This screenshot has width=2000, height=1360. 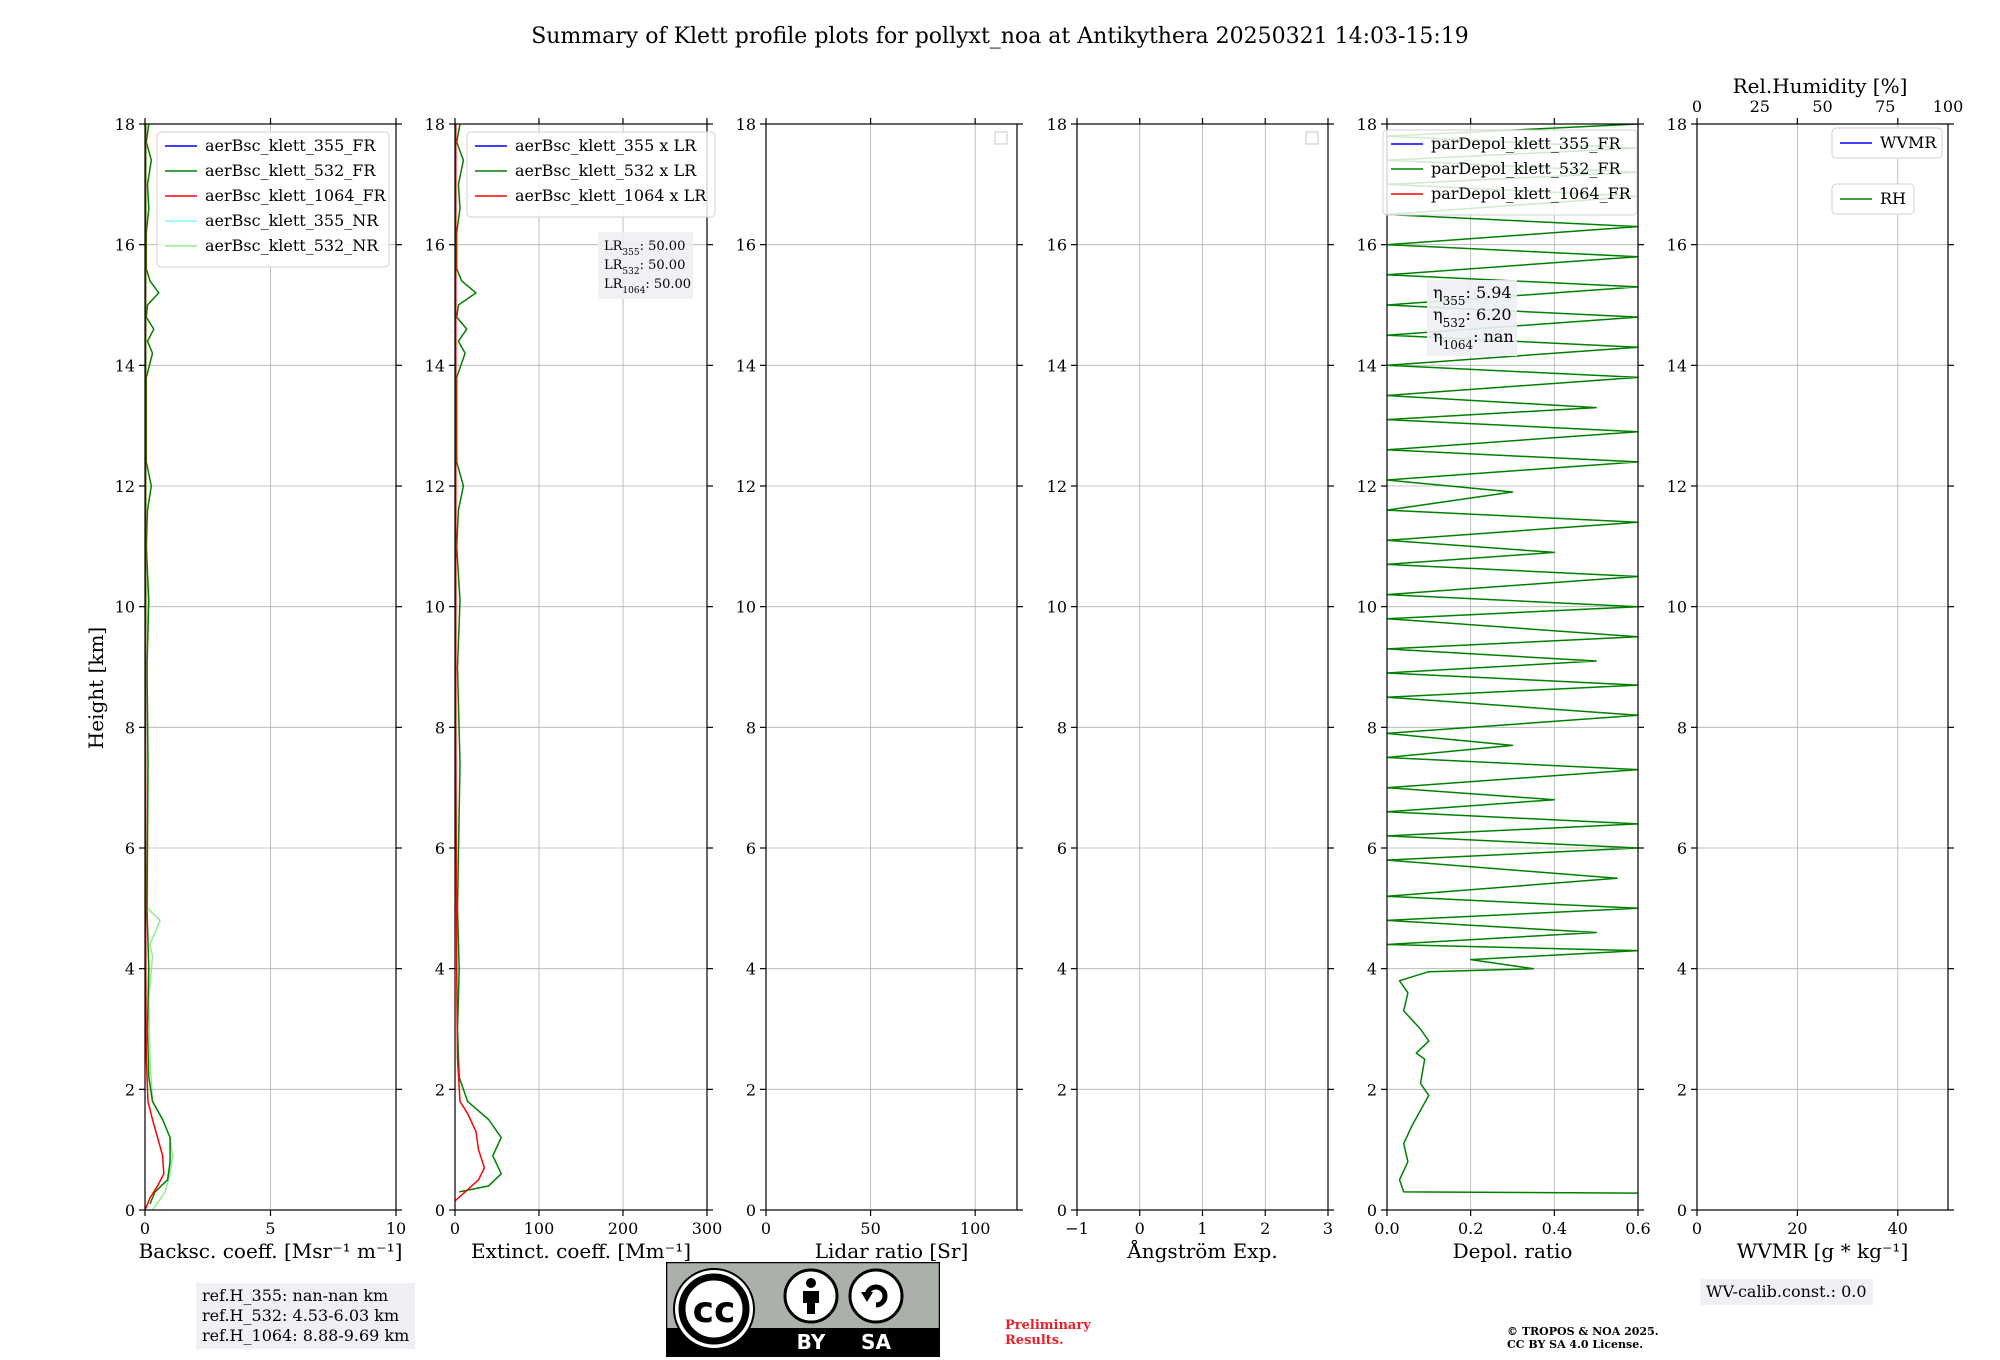 What do you see at coordinates (811, 1283) in the screenshot?
I see `by-icon-head` at bounding box center [811, 1283].